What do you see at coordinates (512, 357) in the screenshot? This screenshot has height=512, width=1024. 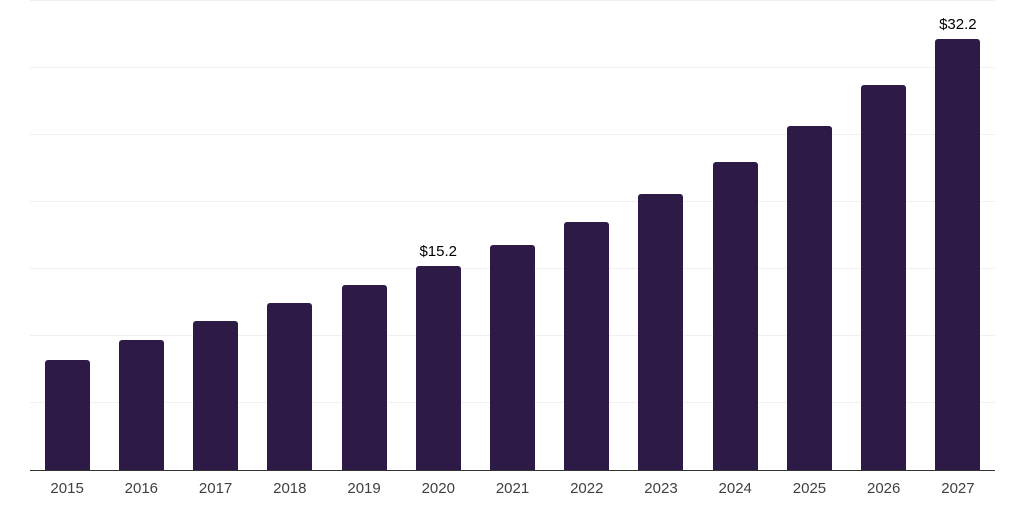 I see `bar-2021` at bounding box center [512, 357].